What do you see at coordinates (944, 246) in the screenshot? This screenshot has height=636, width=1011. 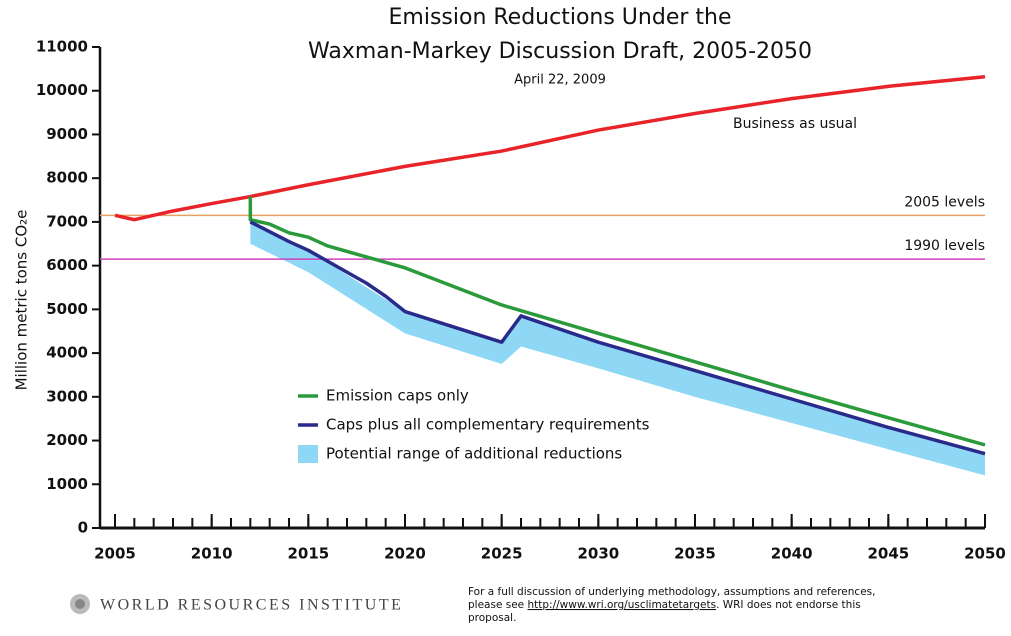 I see `reference-label: 1990 levels` at bounding box center [944, 246].